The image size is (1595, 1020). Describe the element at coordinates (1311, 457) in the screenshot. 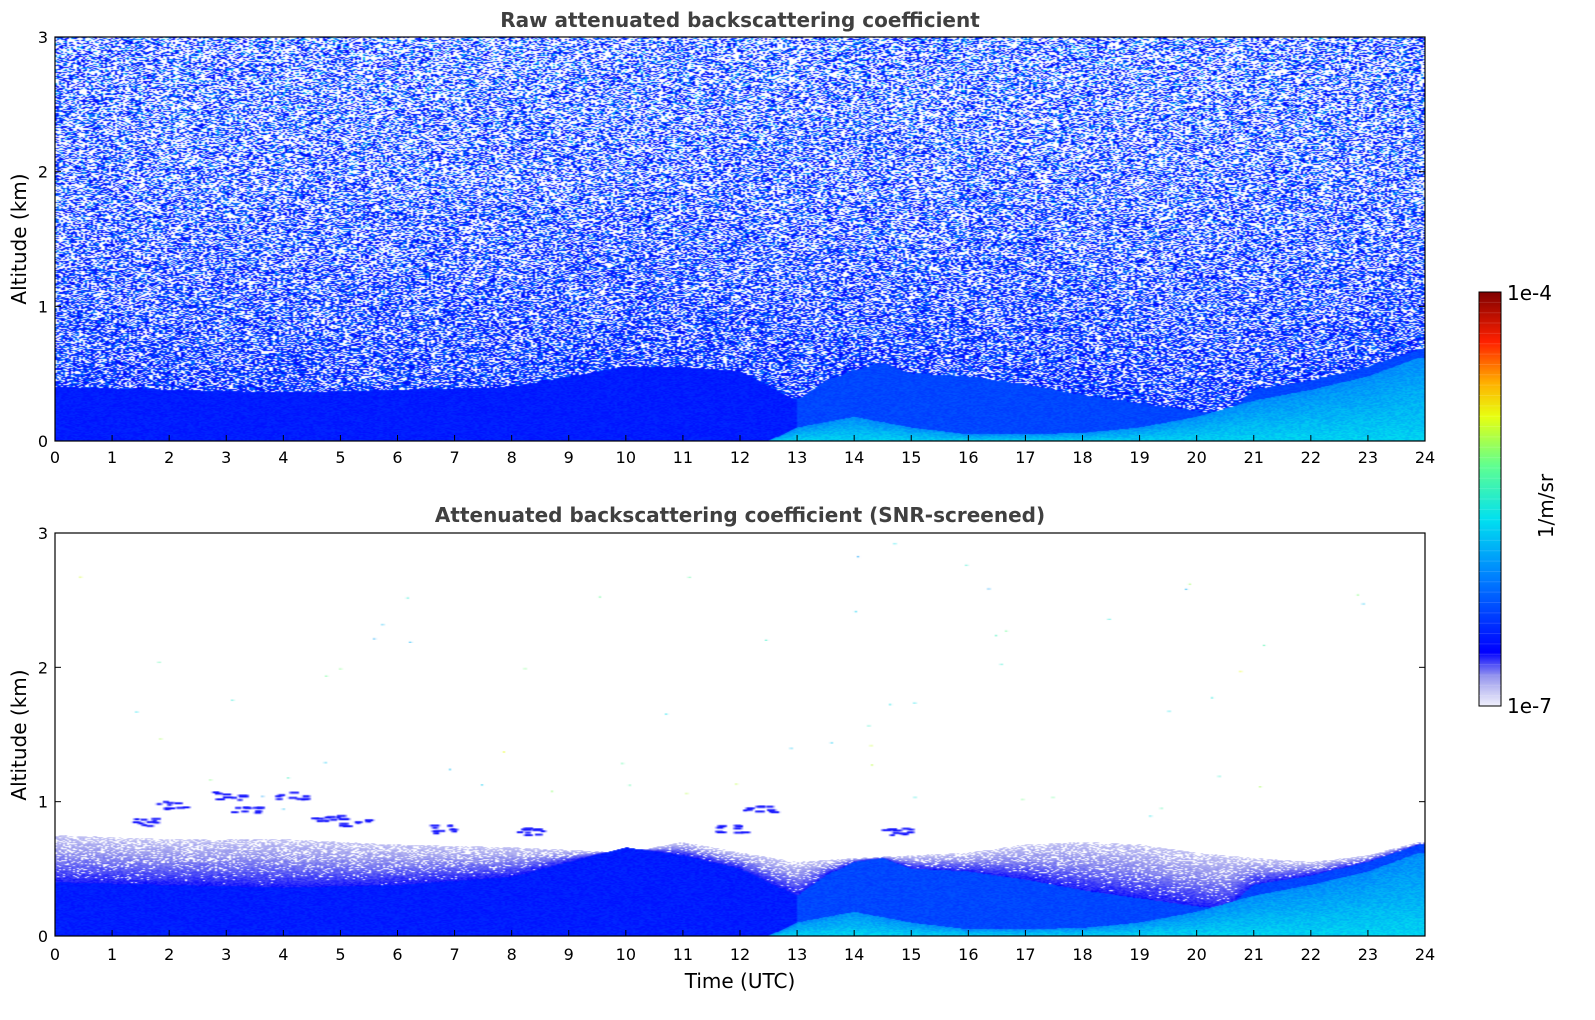

I see `raw-x-tick-label: 22` at that location.